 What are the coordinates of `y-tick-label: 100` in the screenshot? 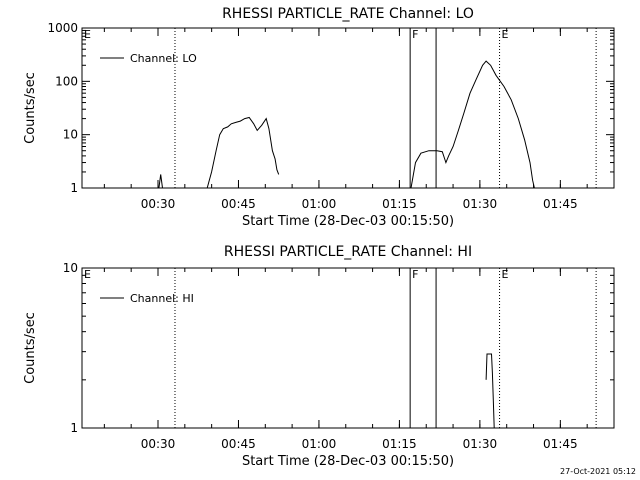 It's located at (66, 81).